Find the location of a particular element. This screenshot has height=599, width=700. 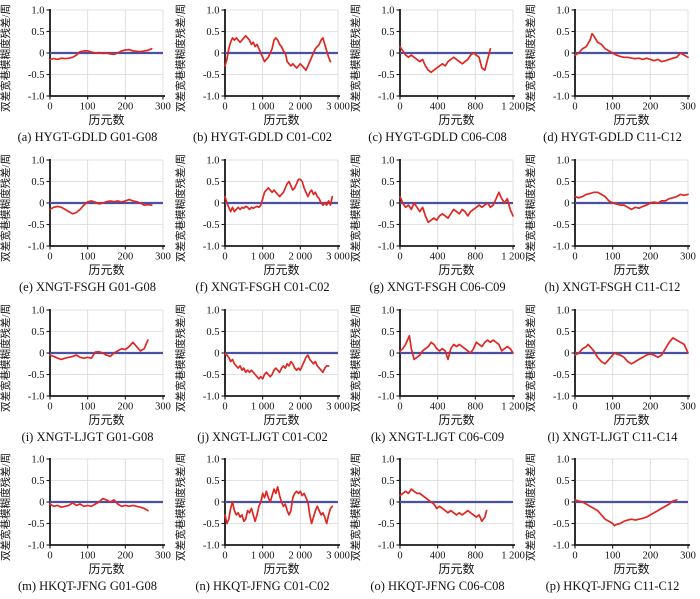

subplot-caption: (a) HYGT-GDLD G01-G08 is located at coordinates (87, 137).